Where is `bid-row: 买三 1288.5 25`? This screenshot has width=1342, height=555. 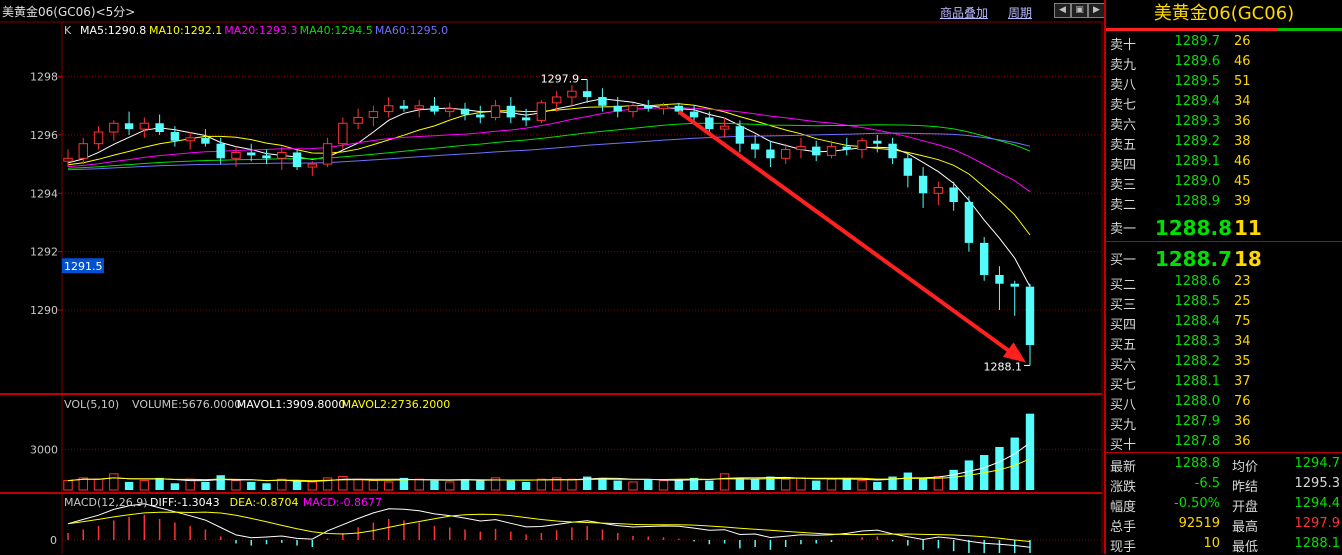
bid-row: 买三 1288.5 25 is located at coordinates (1224, 302).